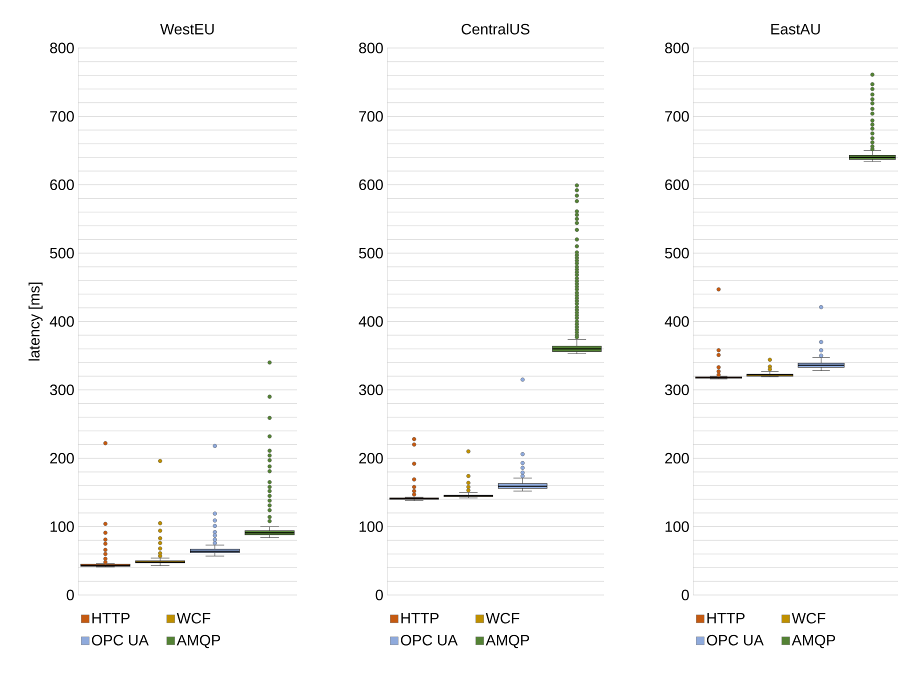 This screenshot has width=901, height=673. Describe the element at coordinates (795, 29) in the screenshot. I see `chart-title: EastAU` at that location.